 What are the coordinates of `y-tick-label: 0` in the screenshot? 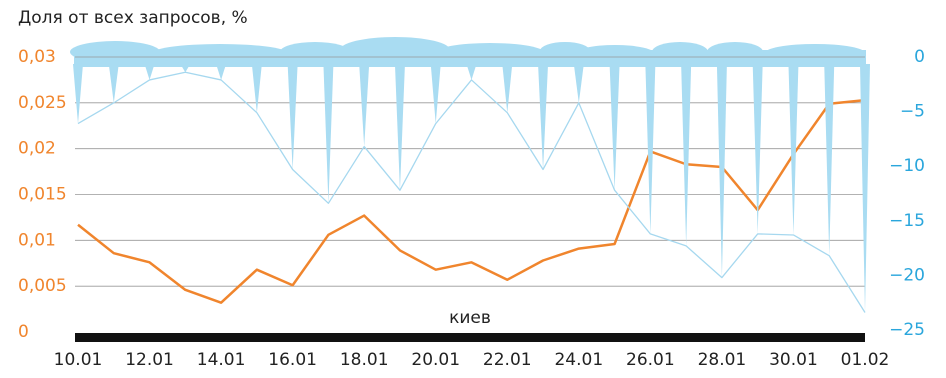 It's located at (23, 332).